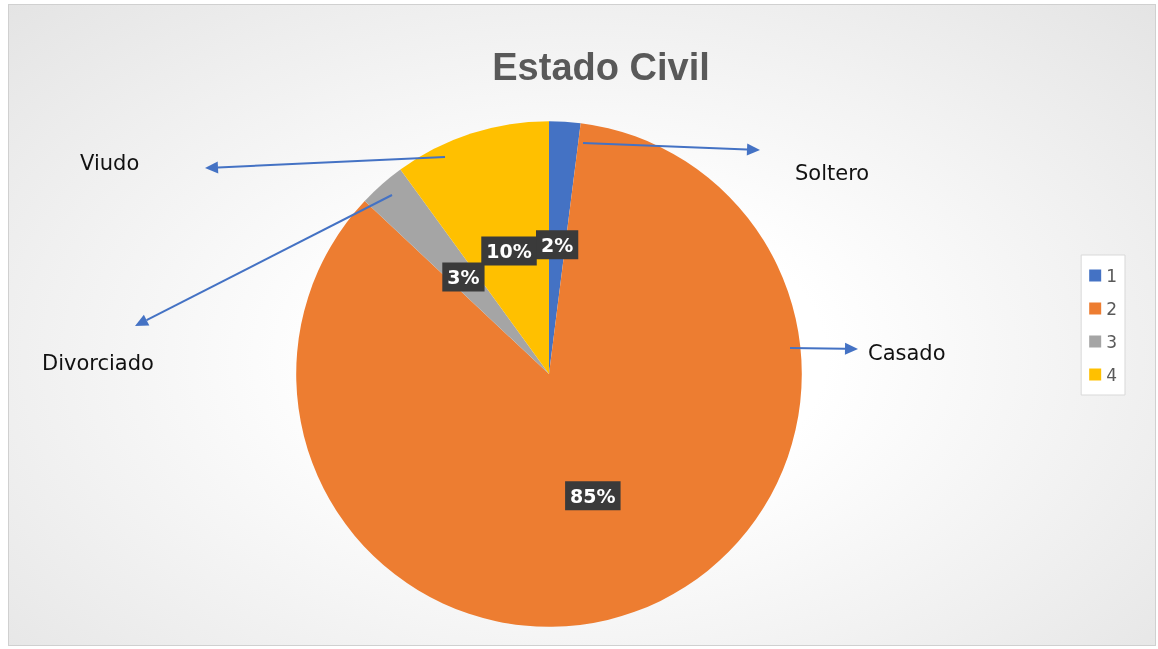 This screenshot has width=1158, height=649. I want to click on text: Divorciado, so click(98, 363).